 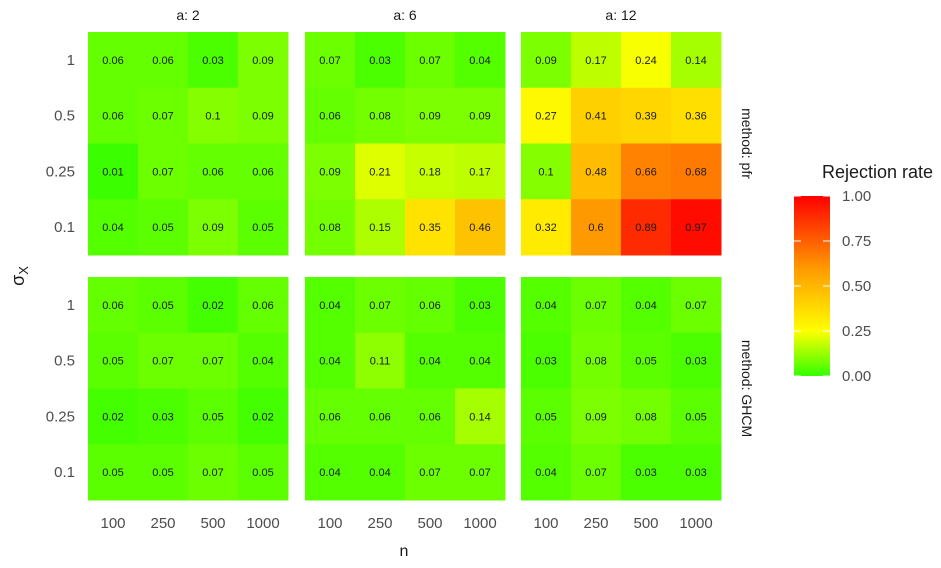 I want to click on cell-label: 0.15, so click(x=379, y=228).